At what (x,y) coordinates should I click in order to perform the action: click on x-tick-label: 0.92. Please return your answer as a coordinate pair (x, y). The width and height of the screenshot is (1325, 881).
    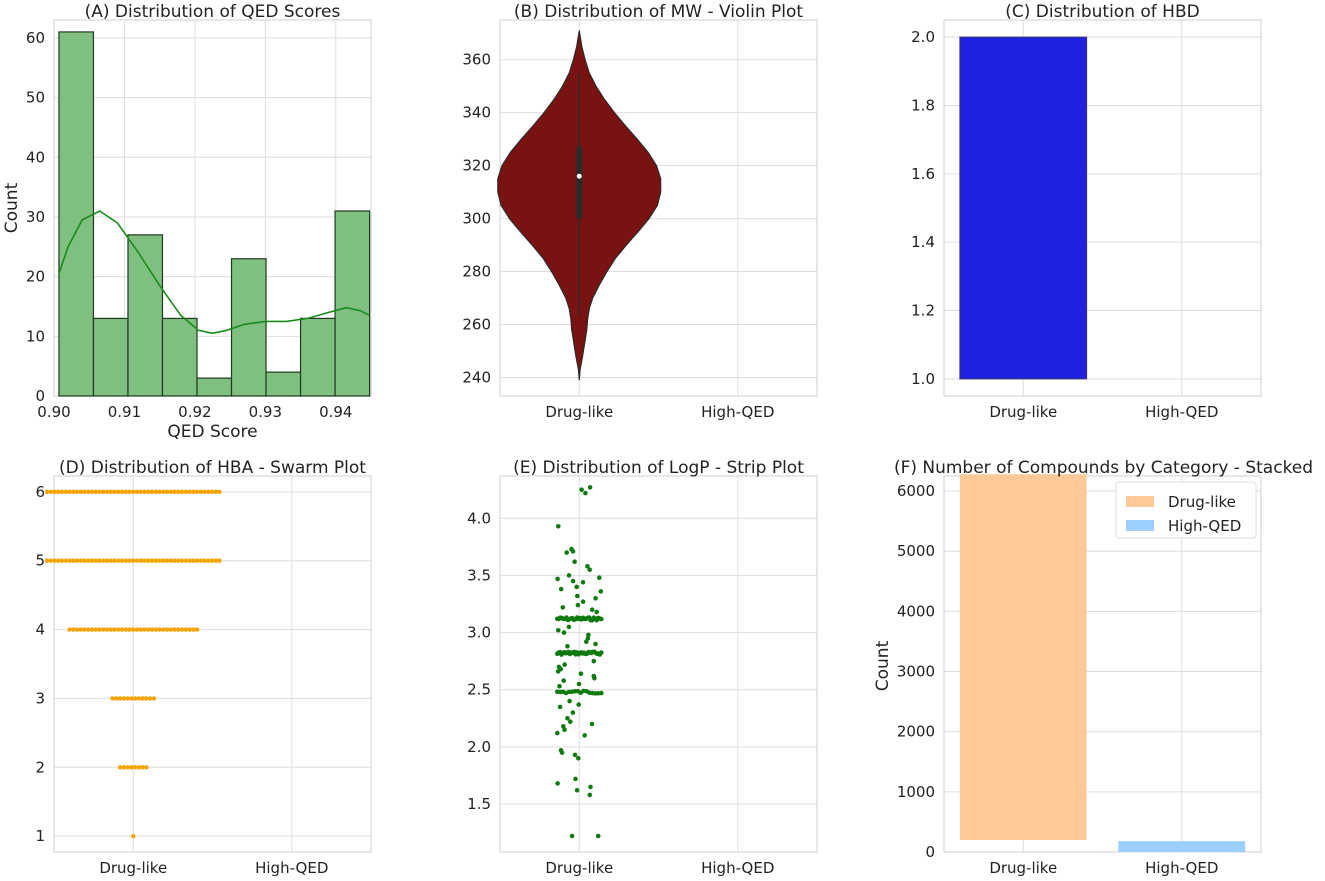
    Looking at the image, I should click on (194, 412).